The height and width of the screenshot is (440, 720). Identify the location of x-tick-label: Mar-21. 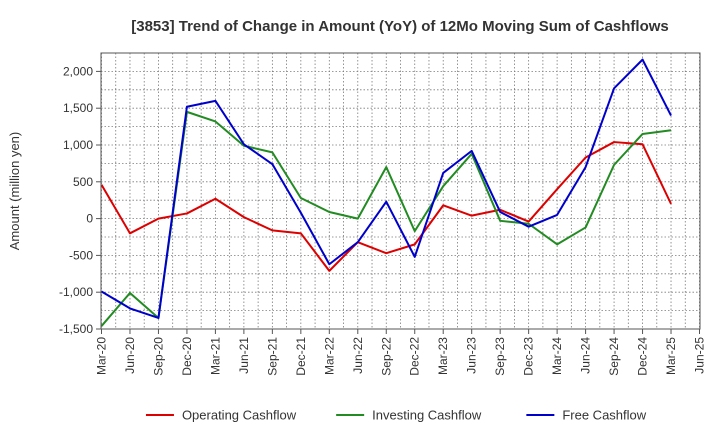
(215, 356).